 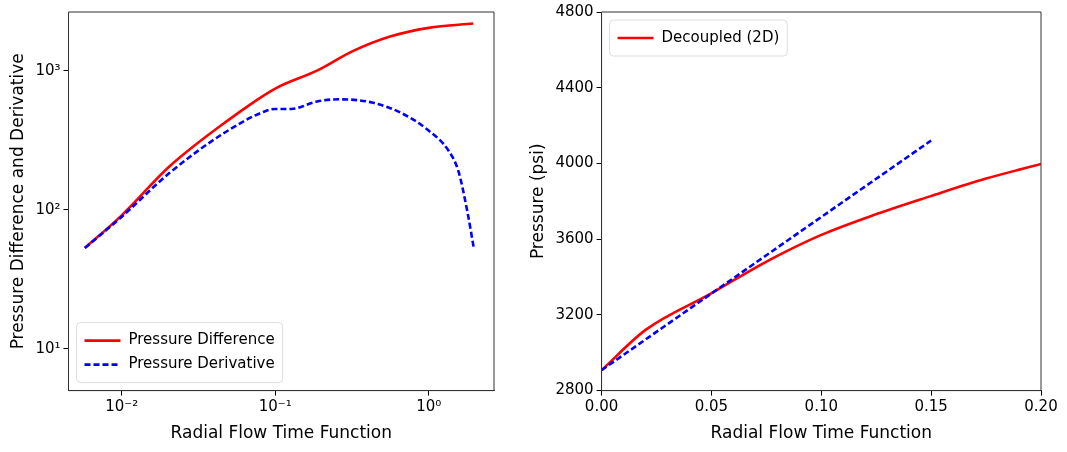 What do you see at coordinates (821, 406) in the screenshot?
I see `x-tick-label: 0.10` at bounding box center [821, 406].